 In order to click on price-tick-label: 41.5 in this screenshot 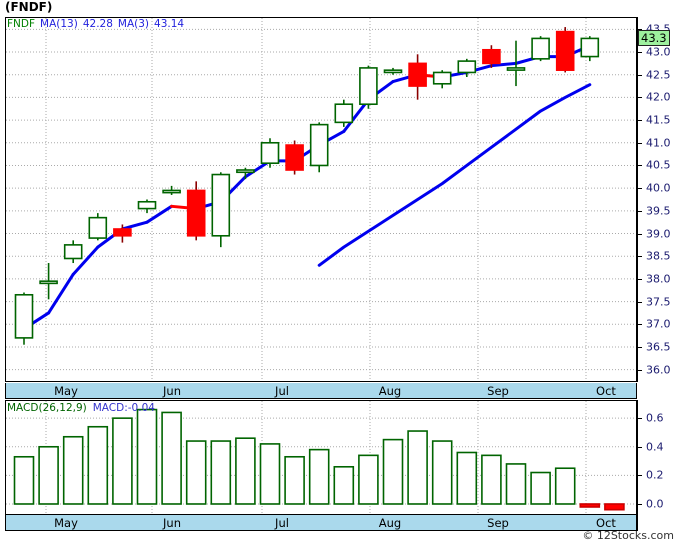, I will do `click(658, 120)`.